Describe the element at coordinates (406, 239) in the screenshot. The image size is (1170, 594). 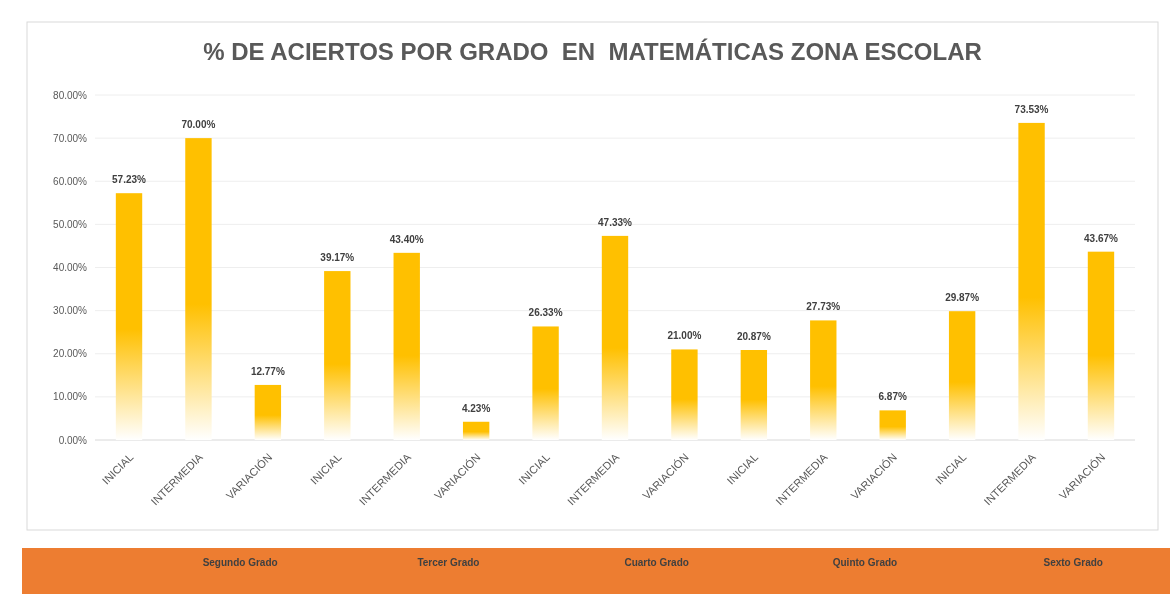
I see `data-label: 43.40%` at that location.